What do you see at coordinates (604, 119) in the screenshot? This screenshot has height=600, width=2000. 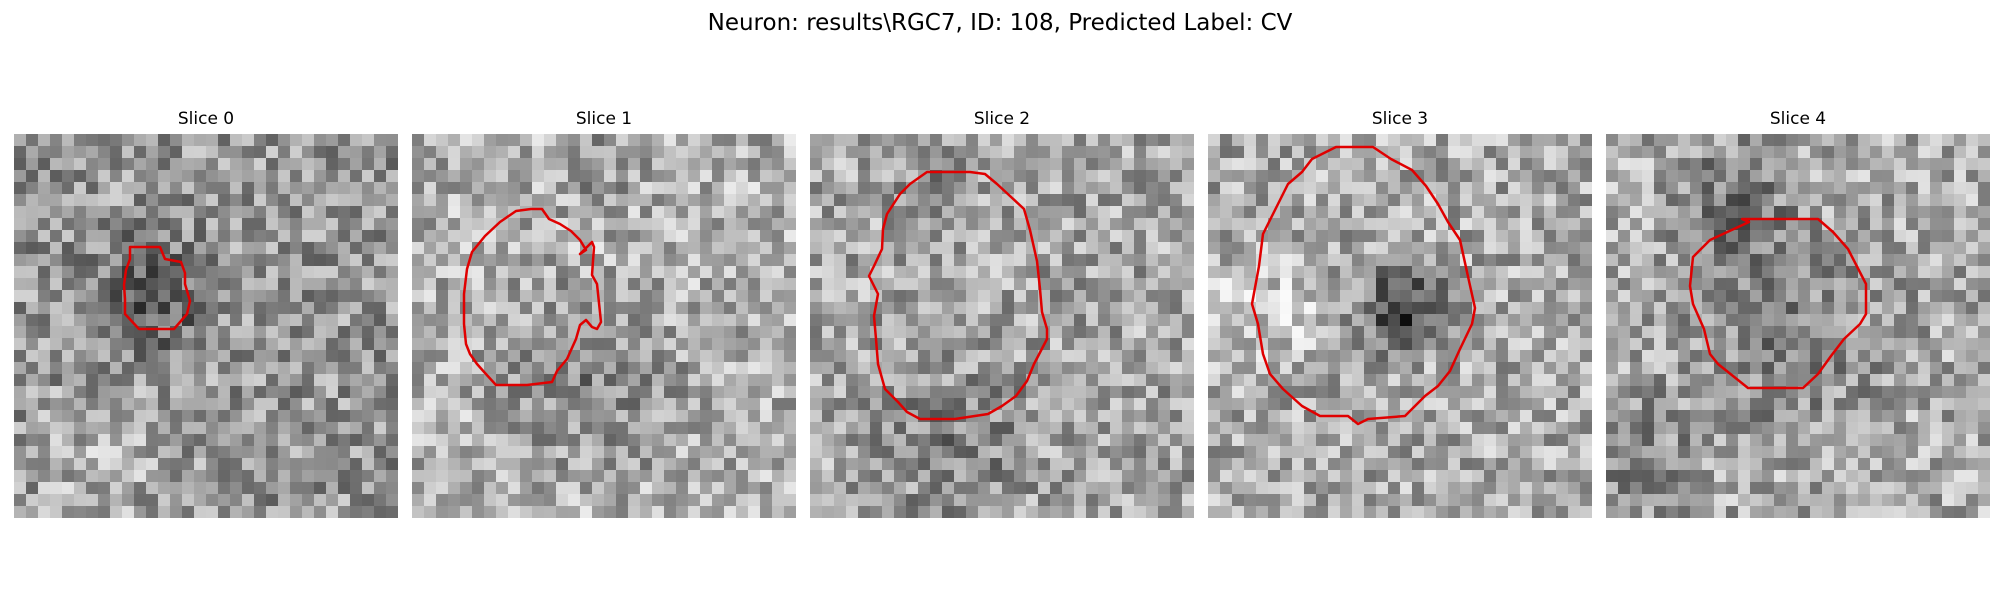 I see `slice-title-1: Slice 1` at bounding box center [604, 119].